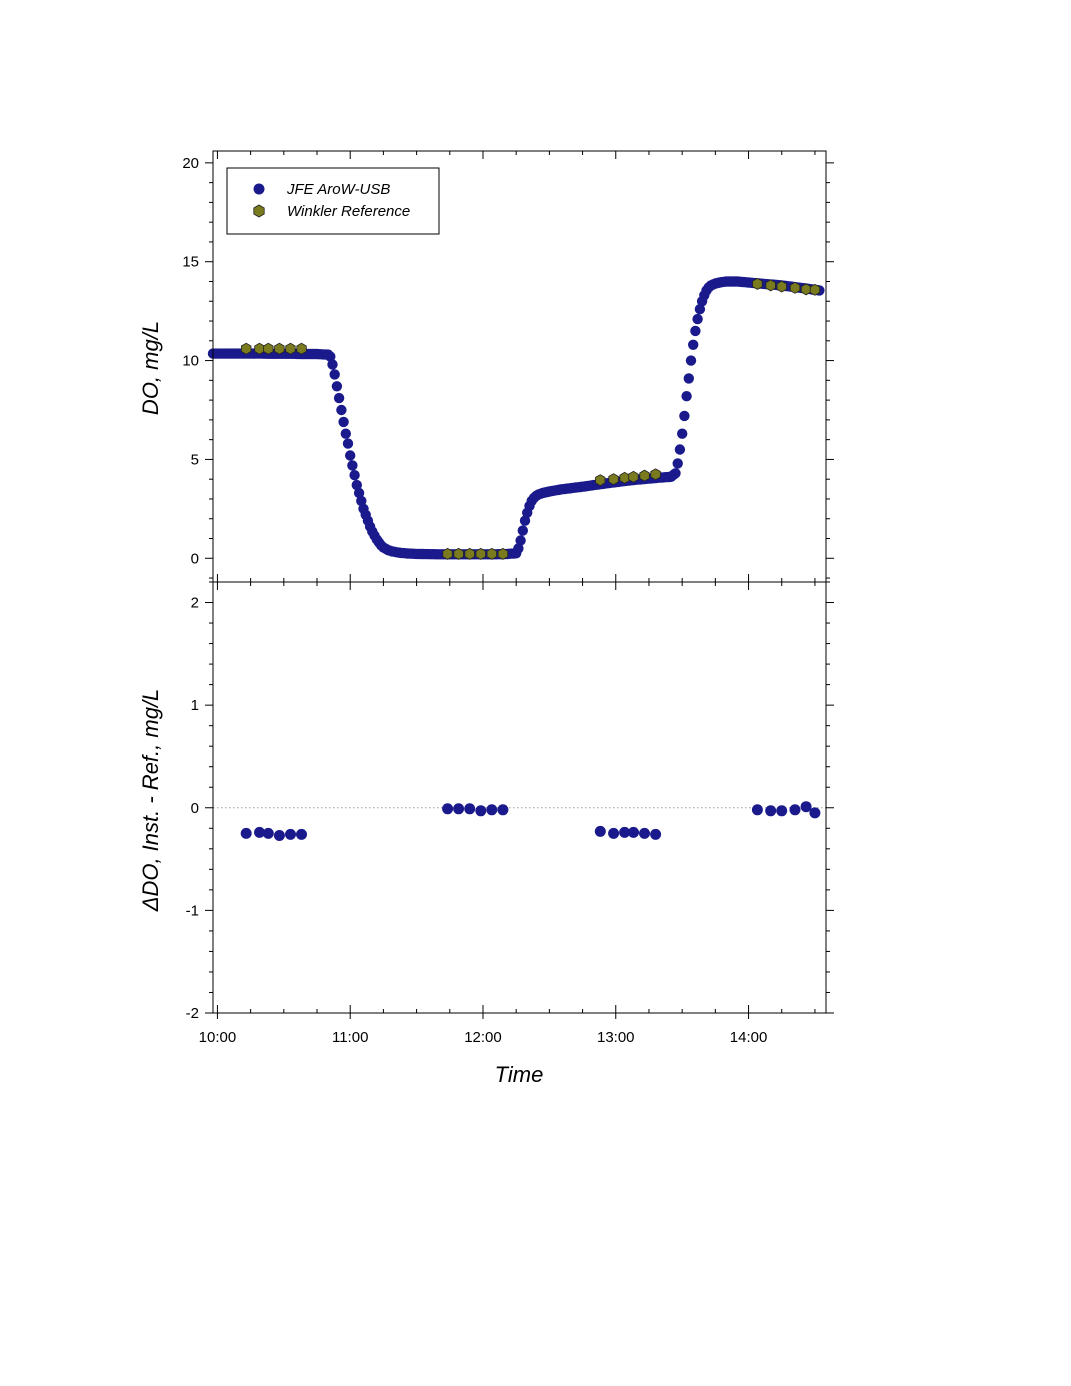  What do you see at coordinates (190, 163) in the screenshot?
I see `y-tick-label: 20` at bounding box center [190, 163].